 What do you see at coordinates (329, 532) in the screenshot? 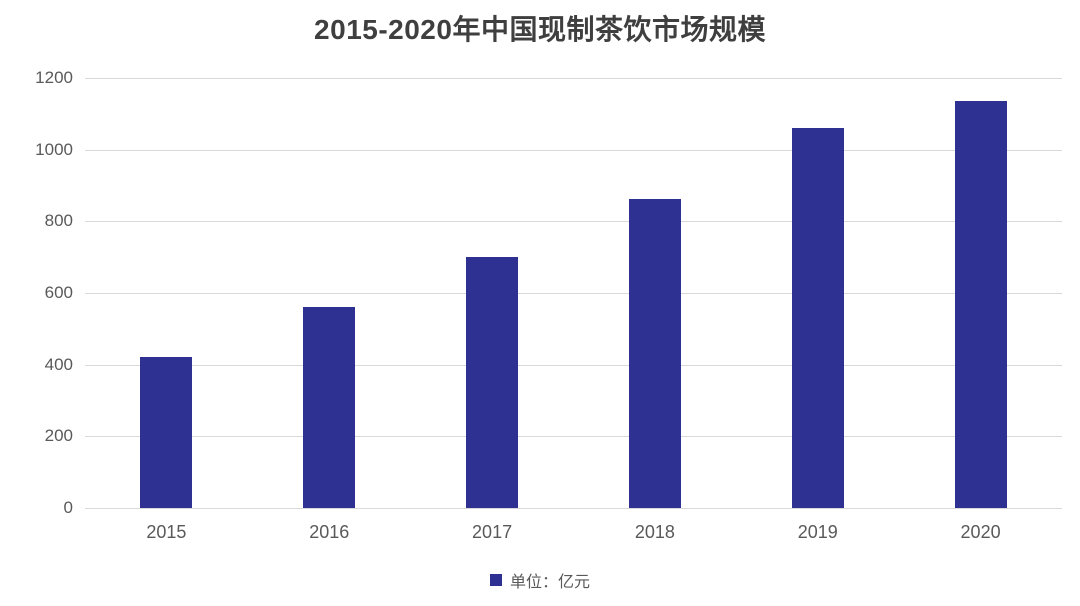
I see `x-tick-label: 2016` at bounding box center [329, 532].